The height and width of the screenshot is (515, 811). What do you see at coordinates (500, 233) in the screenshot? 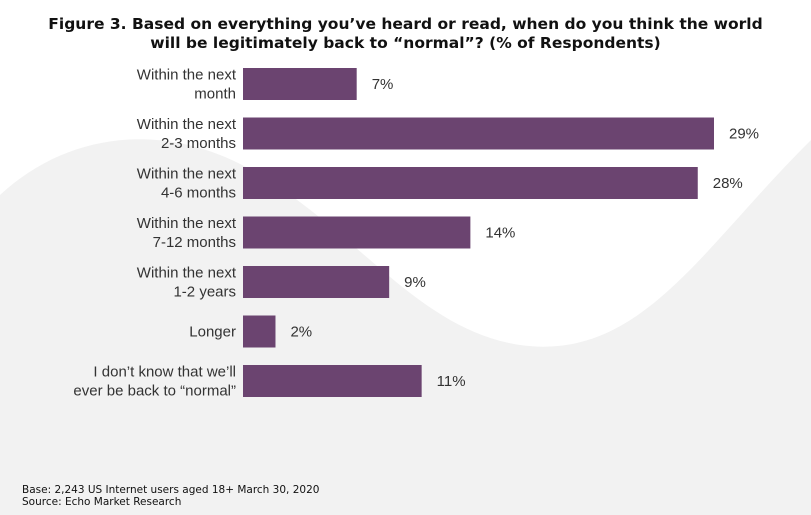
I see `data-label: 14%` at bounding box center [500, 233].